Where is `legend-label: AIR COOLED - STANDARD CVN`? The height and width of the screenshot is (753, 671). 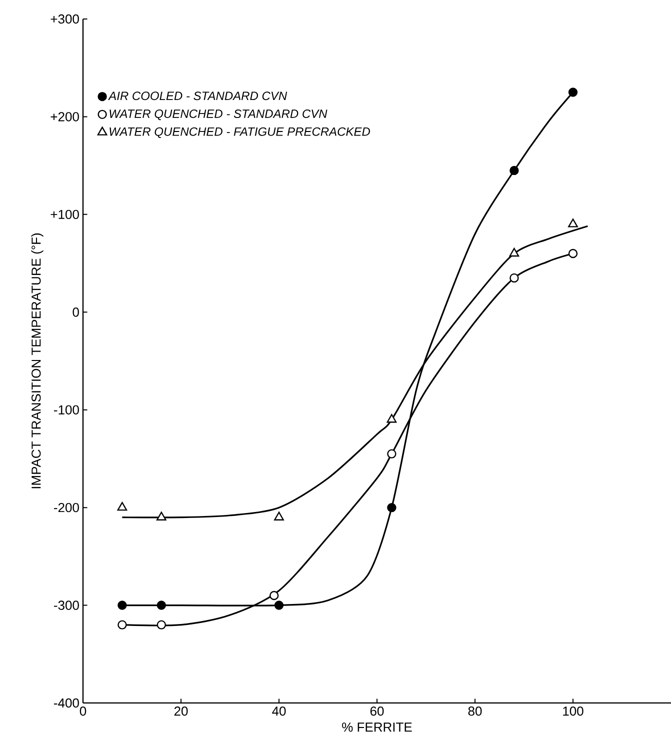 legend-label: AIR COOLED - STANDARD CVN is located at coordinates (198, 96).